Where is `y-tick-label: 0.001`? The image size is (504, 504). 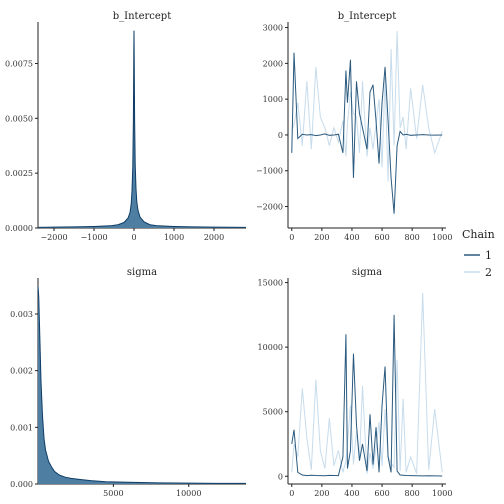 y-tick-label: 0.001 is located at coordinates (21, 427).